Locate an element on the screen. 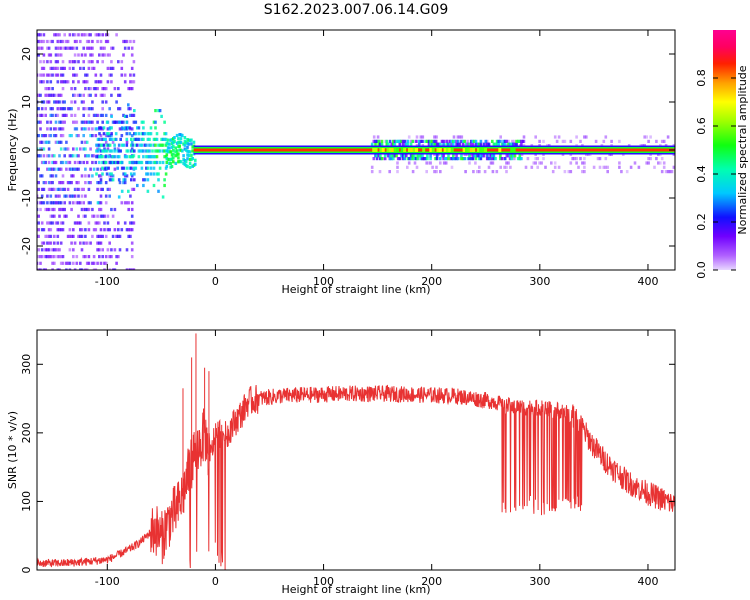  y-tick-label: 20 is located at coordinates (26, 54).